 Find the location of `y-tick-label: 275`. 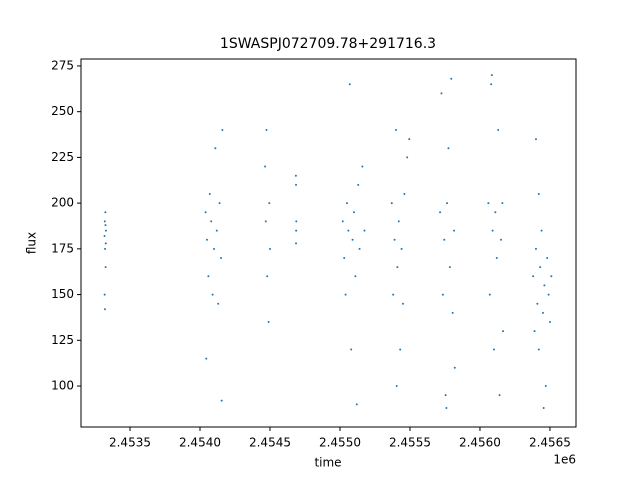

y-tick-label: 275 is located at coordinates (62, 65).